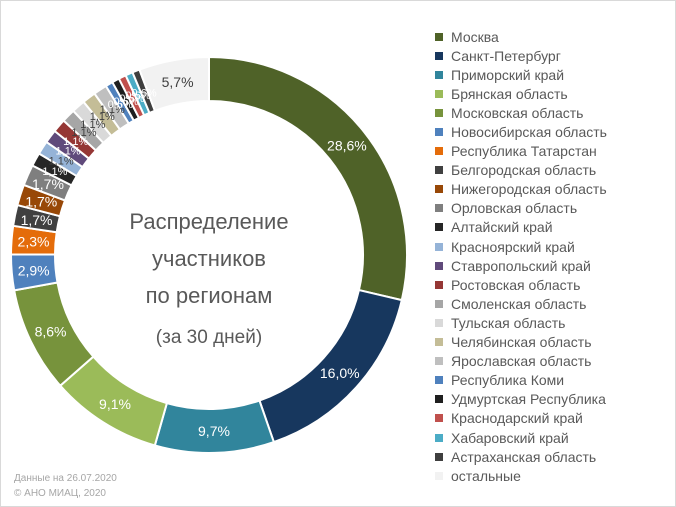 This screenshot has width=676, height=507. What do you see at coordinates (502, 227) in the screenshot?
I see `legend-label: Алтайский край` at bounding box center [502, 227].